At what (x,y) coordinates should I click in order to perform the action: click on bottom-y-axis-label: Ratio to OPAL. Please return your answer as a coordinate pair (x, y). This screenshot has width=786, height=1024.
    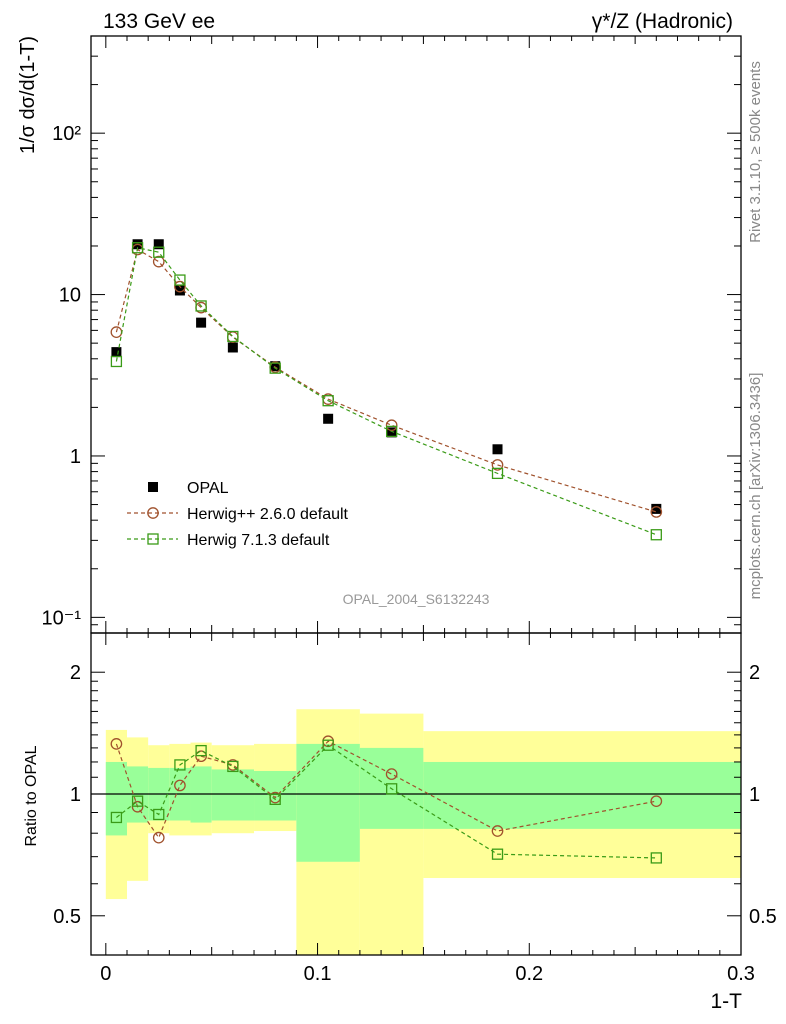
    Looking at the image, I should click on (31, 795).